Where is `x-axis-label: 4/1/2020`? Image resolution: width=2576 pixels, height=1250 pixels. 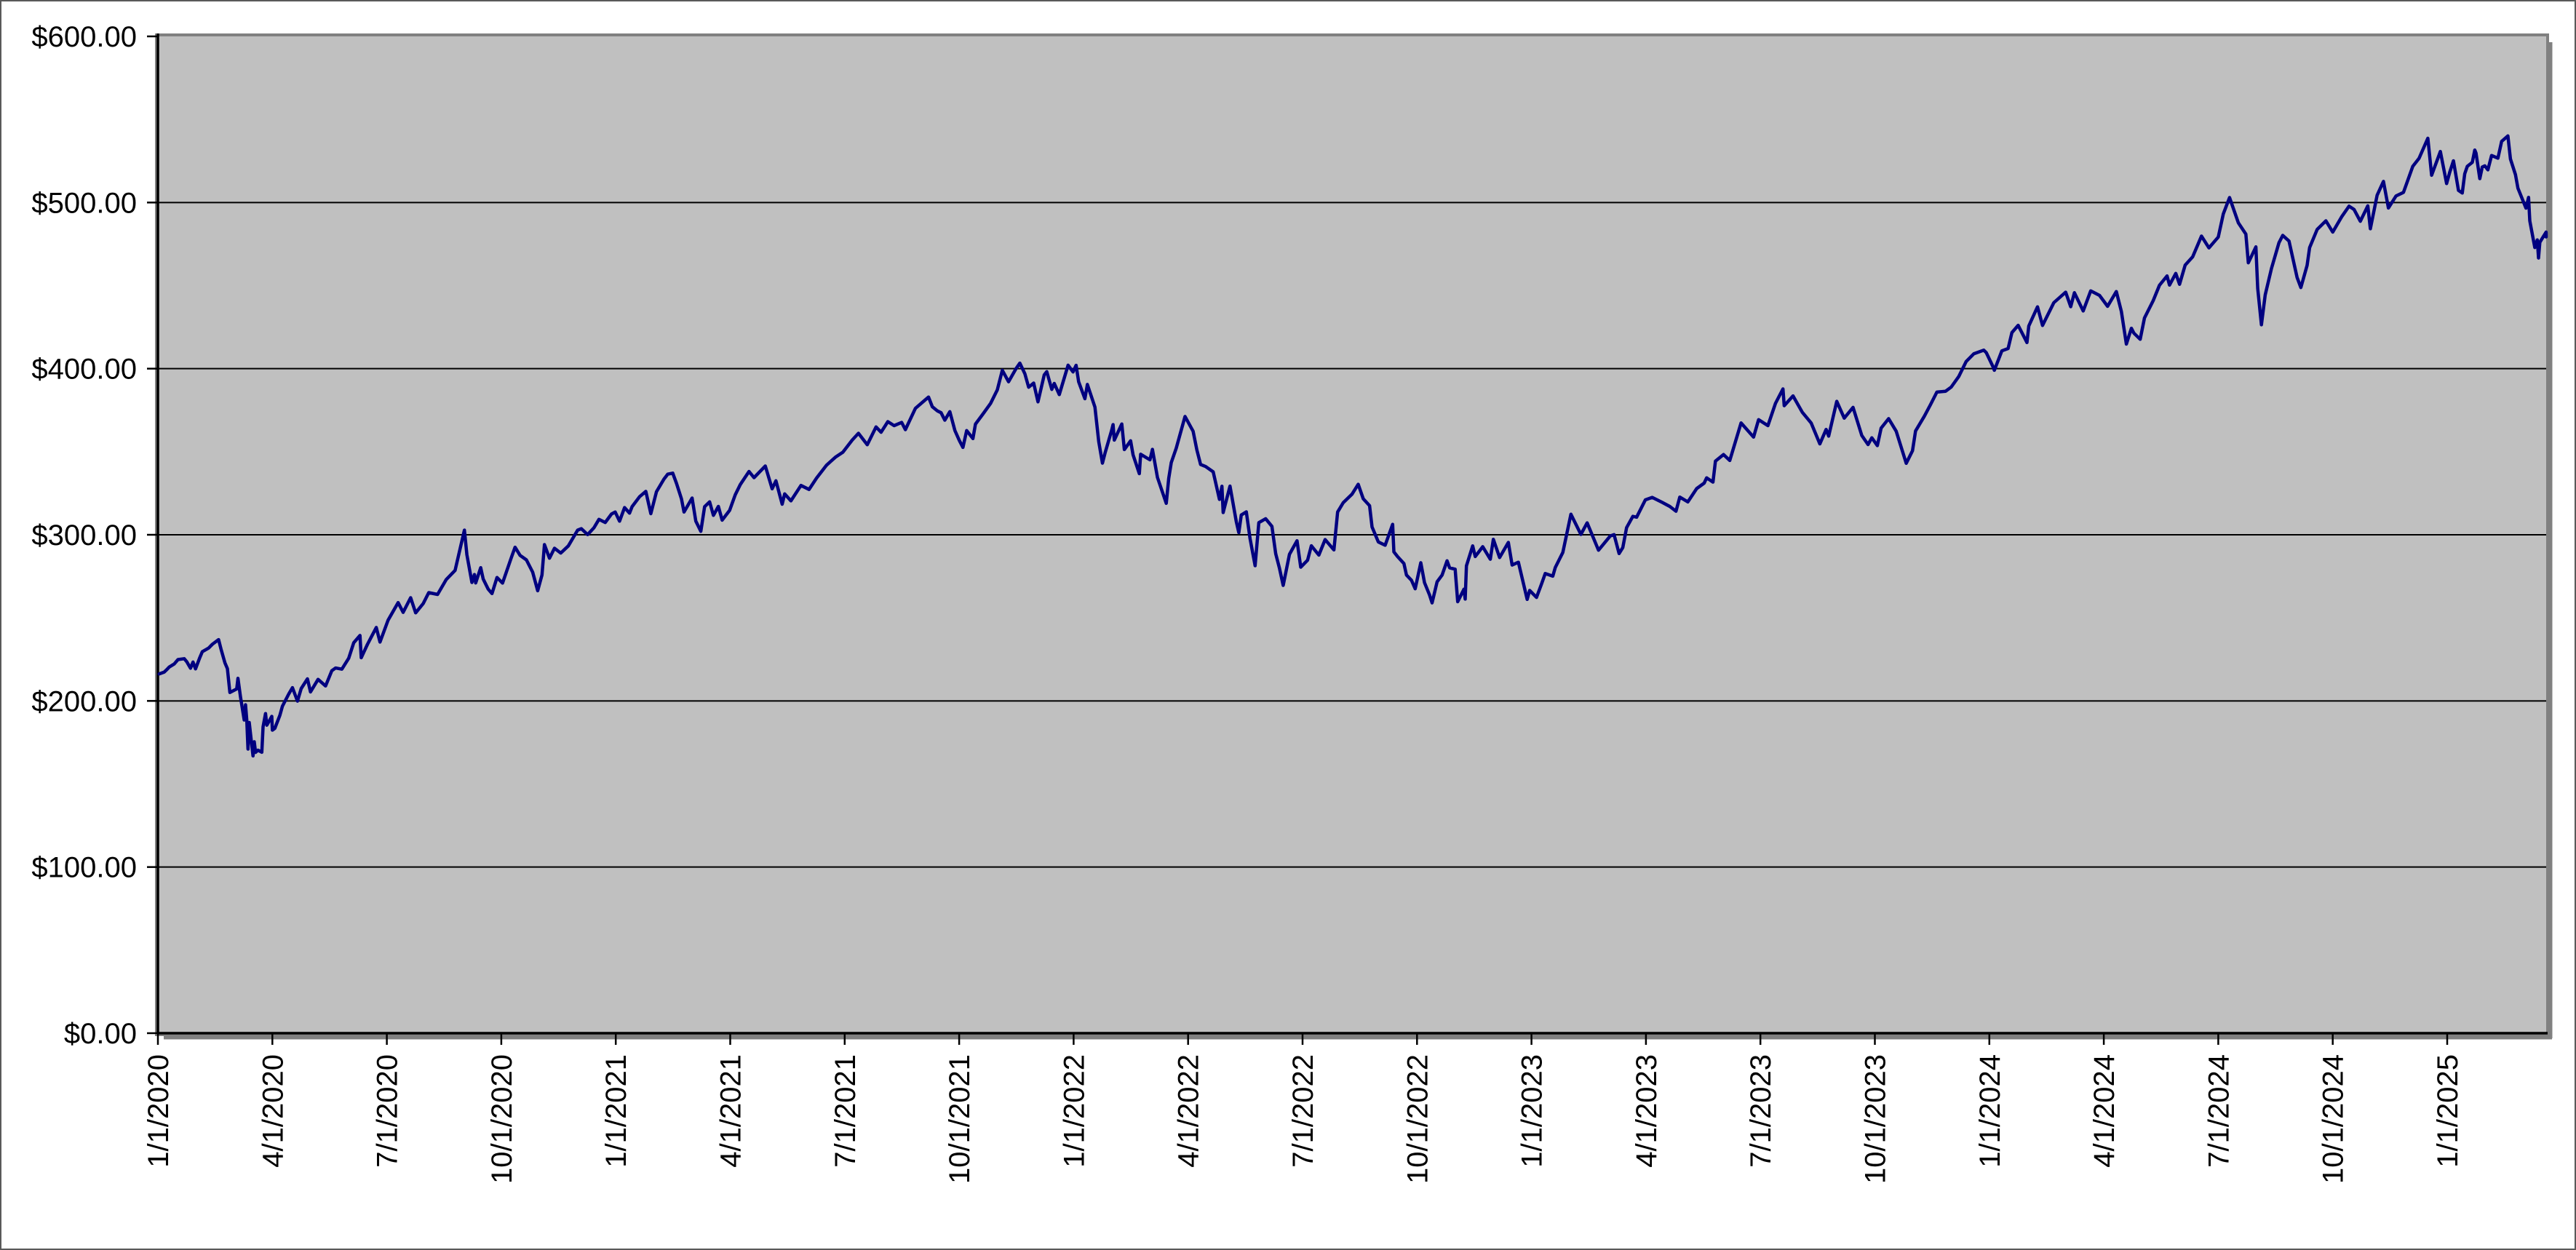 x-axis-label: 4/1/2020 is located at coordinates (273, 1111).